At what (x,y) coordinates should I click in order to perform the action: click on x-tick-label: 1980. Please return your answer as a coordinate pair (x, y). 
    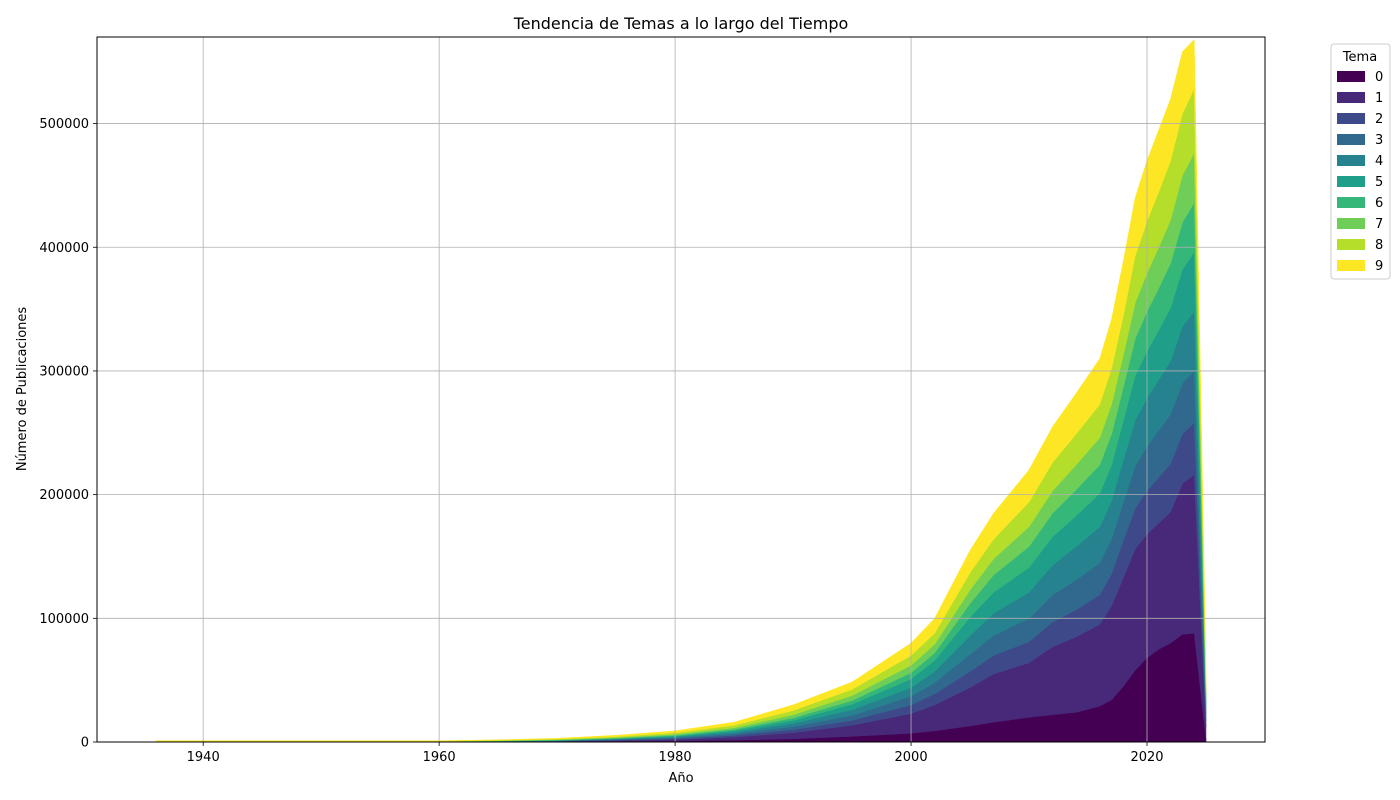
    Looking at the image, I should click on (675, 757).